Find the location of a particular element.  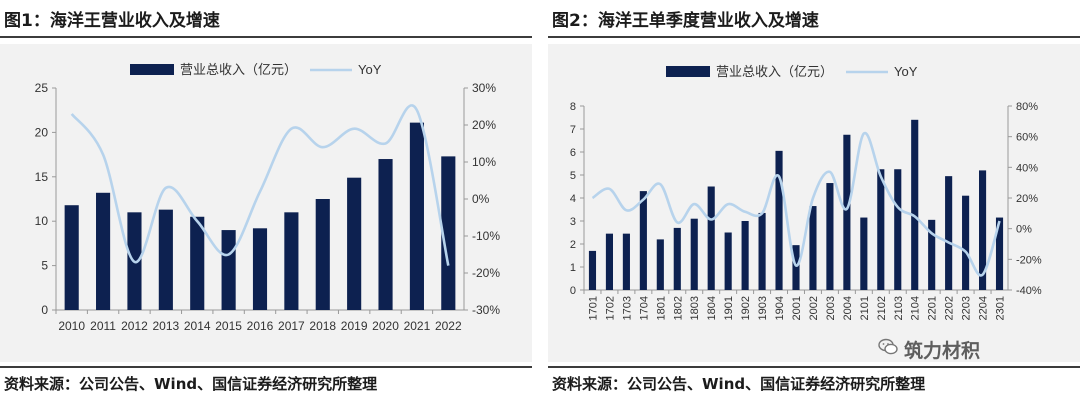

right-source-note: 资料来源：公司公告、Wind、国信证券经济研究所整理 is located at coordinates (739, 384).